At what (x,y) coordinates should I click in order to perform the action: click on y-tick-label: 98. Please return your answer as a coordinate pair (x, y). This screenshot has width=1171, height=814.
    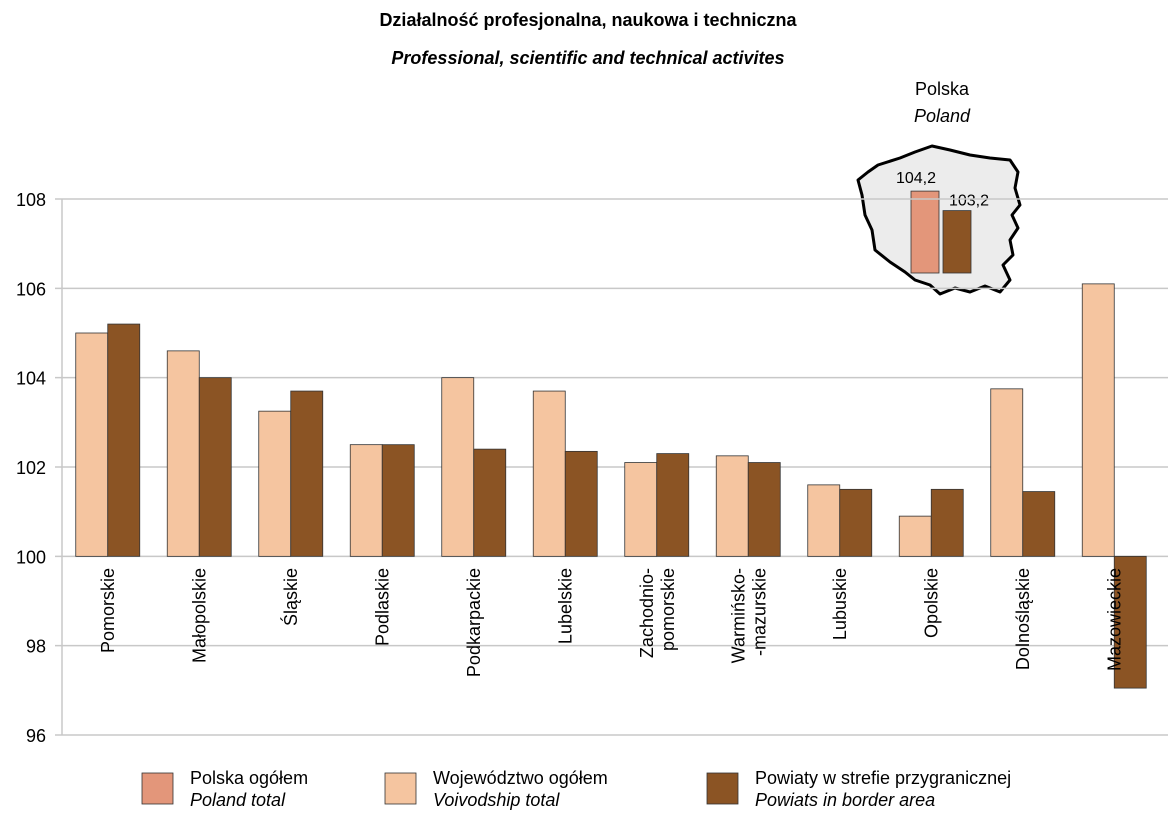
    Looking at the image, I should click on (36, 647).